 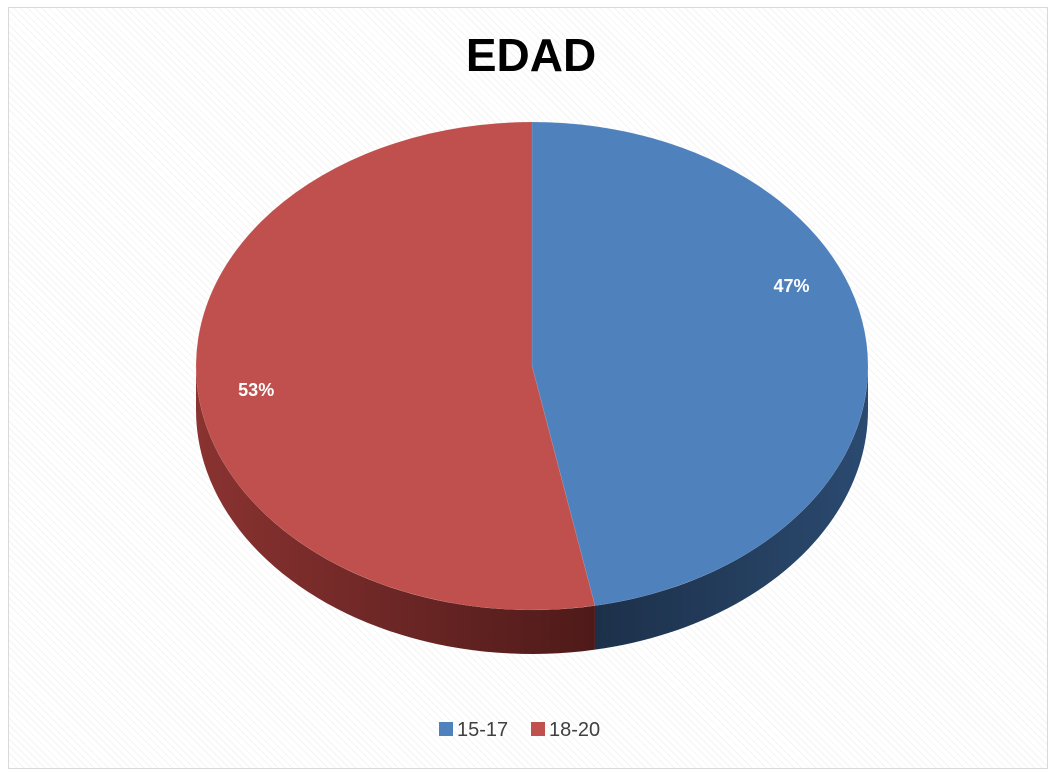 What do you see at coordinates (531, 55) in the screenshot?
I see `chart-title: EDAD` at bounding box center [531, 55].